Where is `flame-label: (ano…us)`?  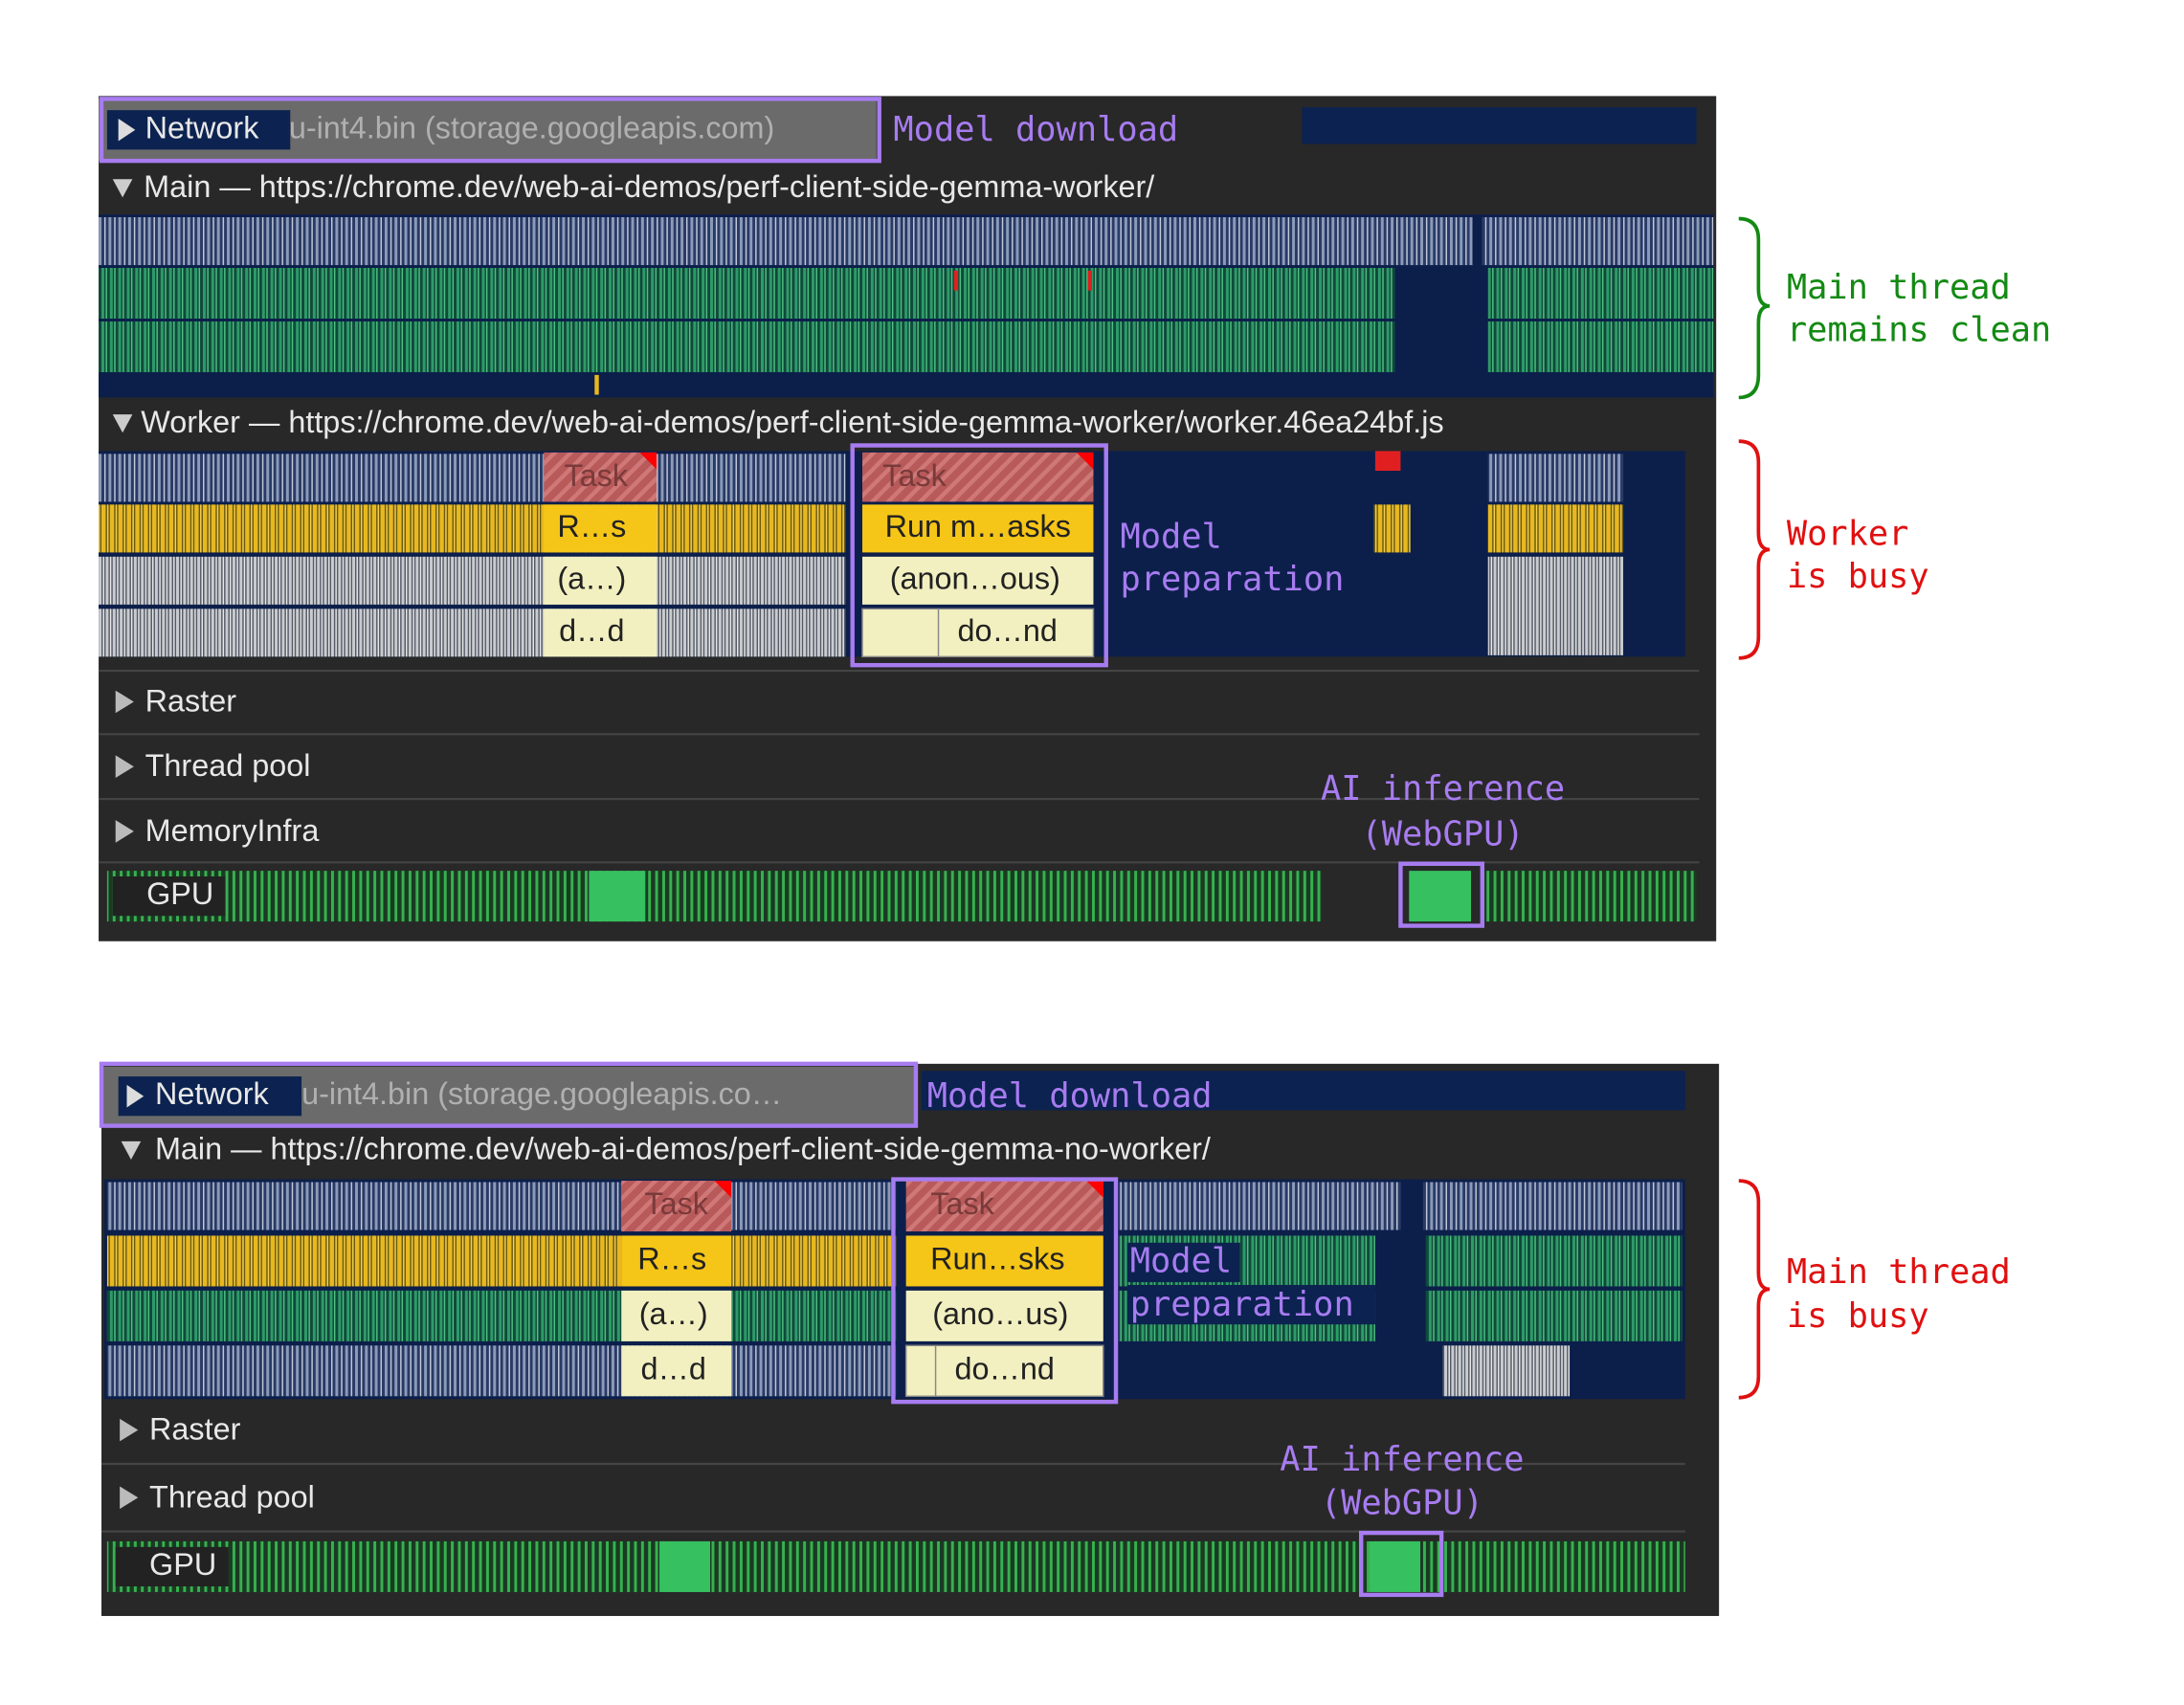
flame-label: (ano…us) is located at coordinates (1000, 1313).